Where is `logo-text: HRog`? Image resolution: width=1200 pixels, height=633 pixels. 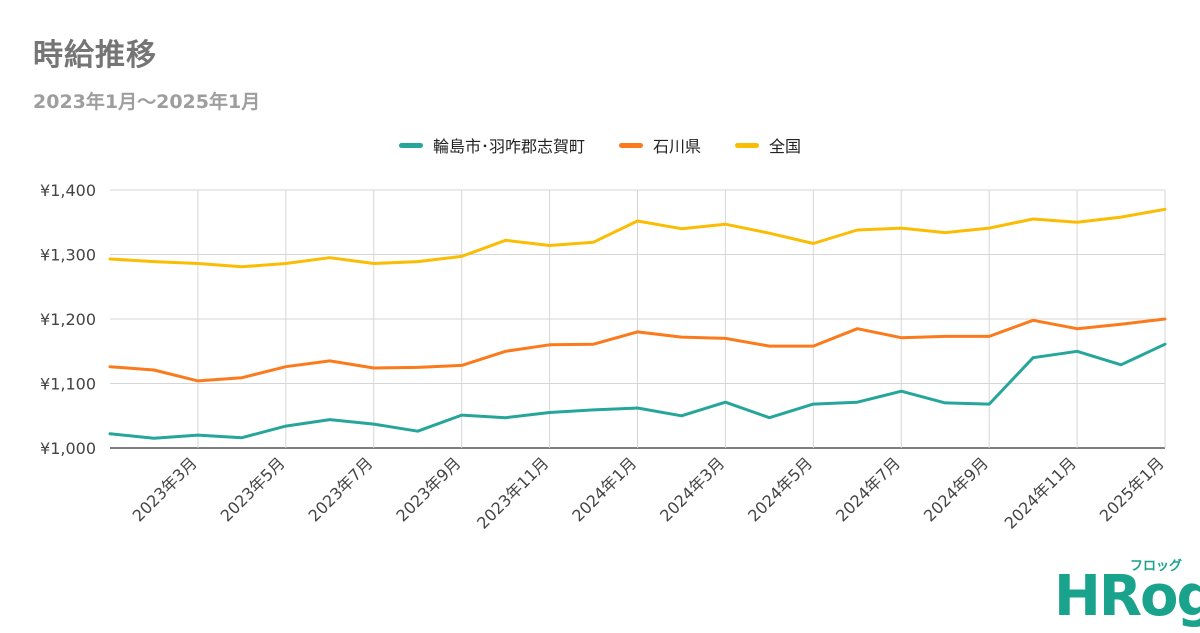
logo-text: HRog is located at coordinates (1127, 596).